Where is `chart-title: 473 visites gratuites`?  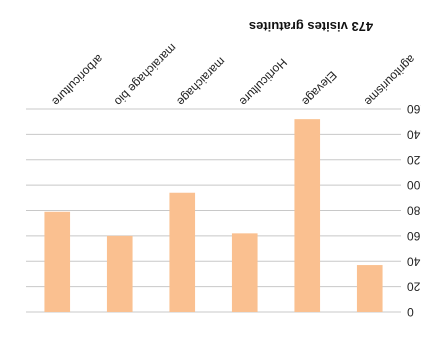 chart-title: 473 visites gratuites is located at coordinates (311, 26).